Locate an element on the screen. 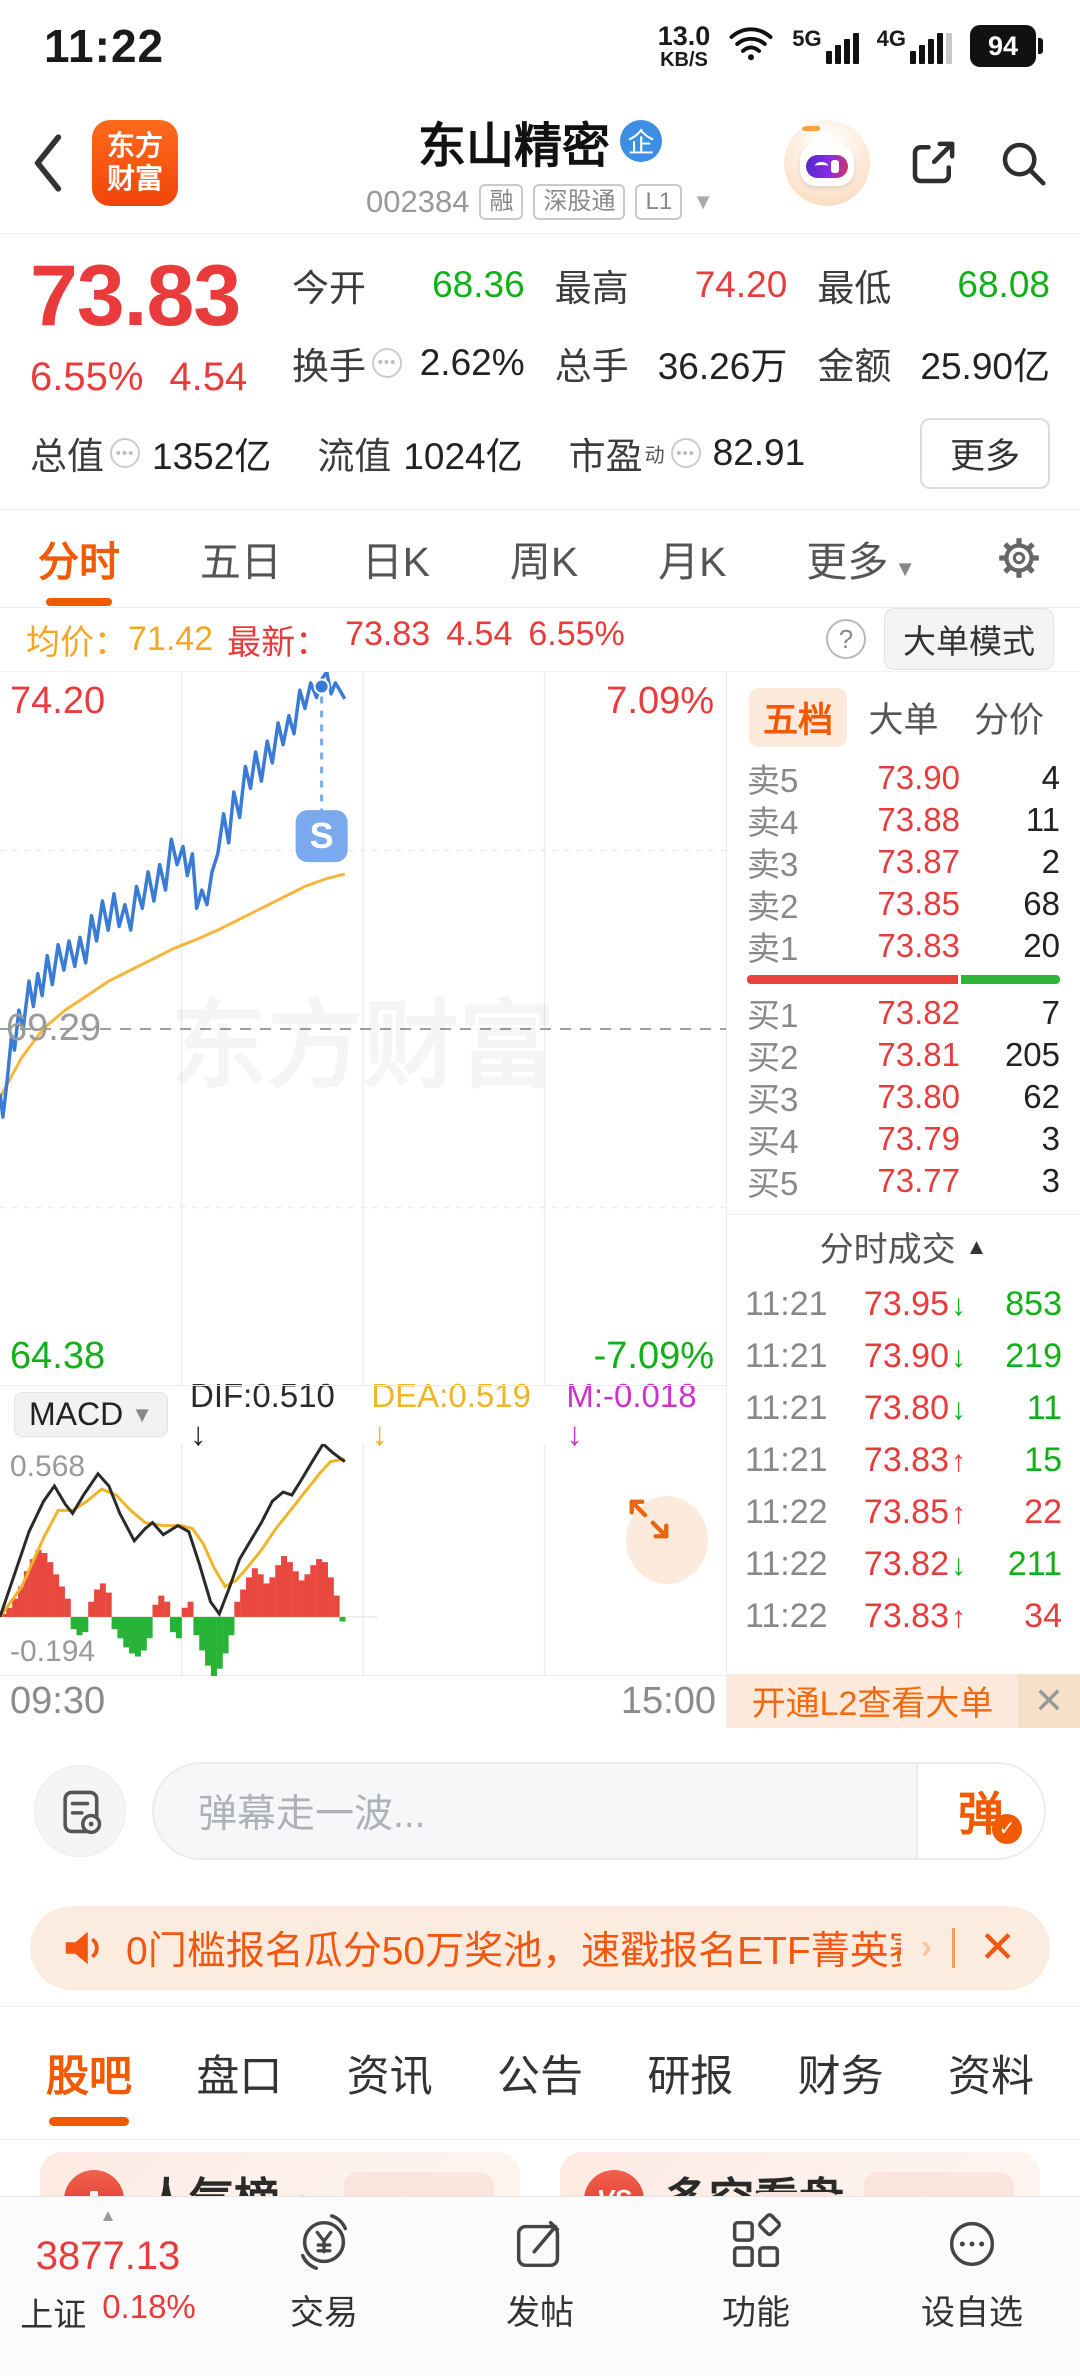 The height and width of the screenshot is (2376, 1080). order-row-buy: 买2 73.81 205 is located at coordinates (903, 1055).